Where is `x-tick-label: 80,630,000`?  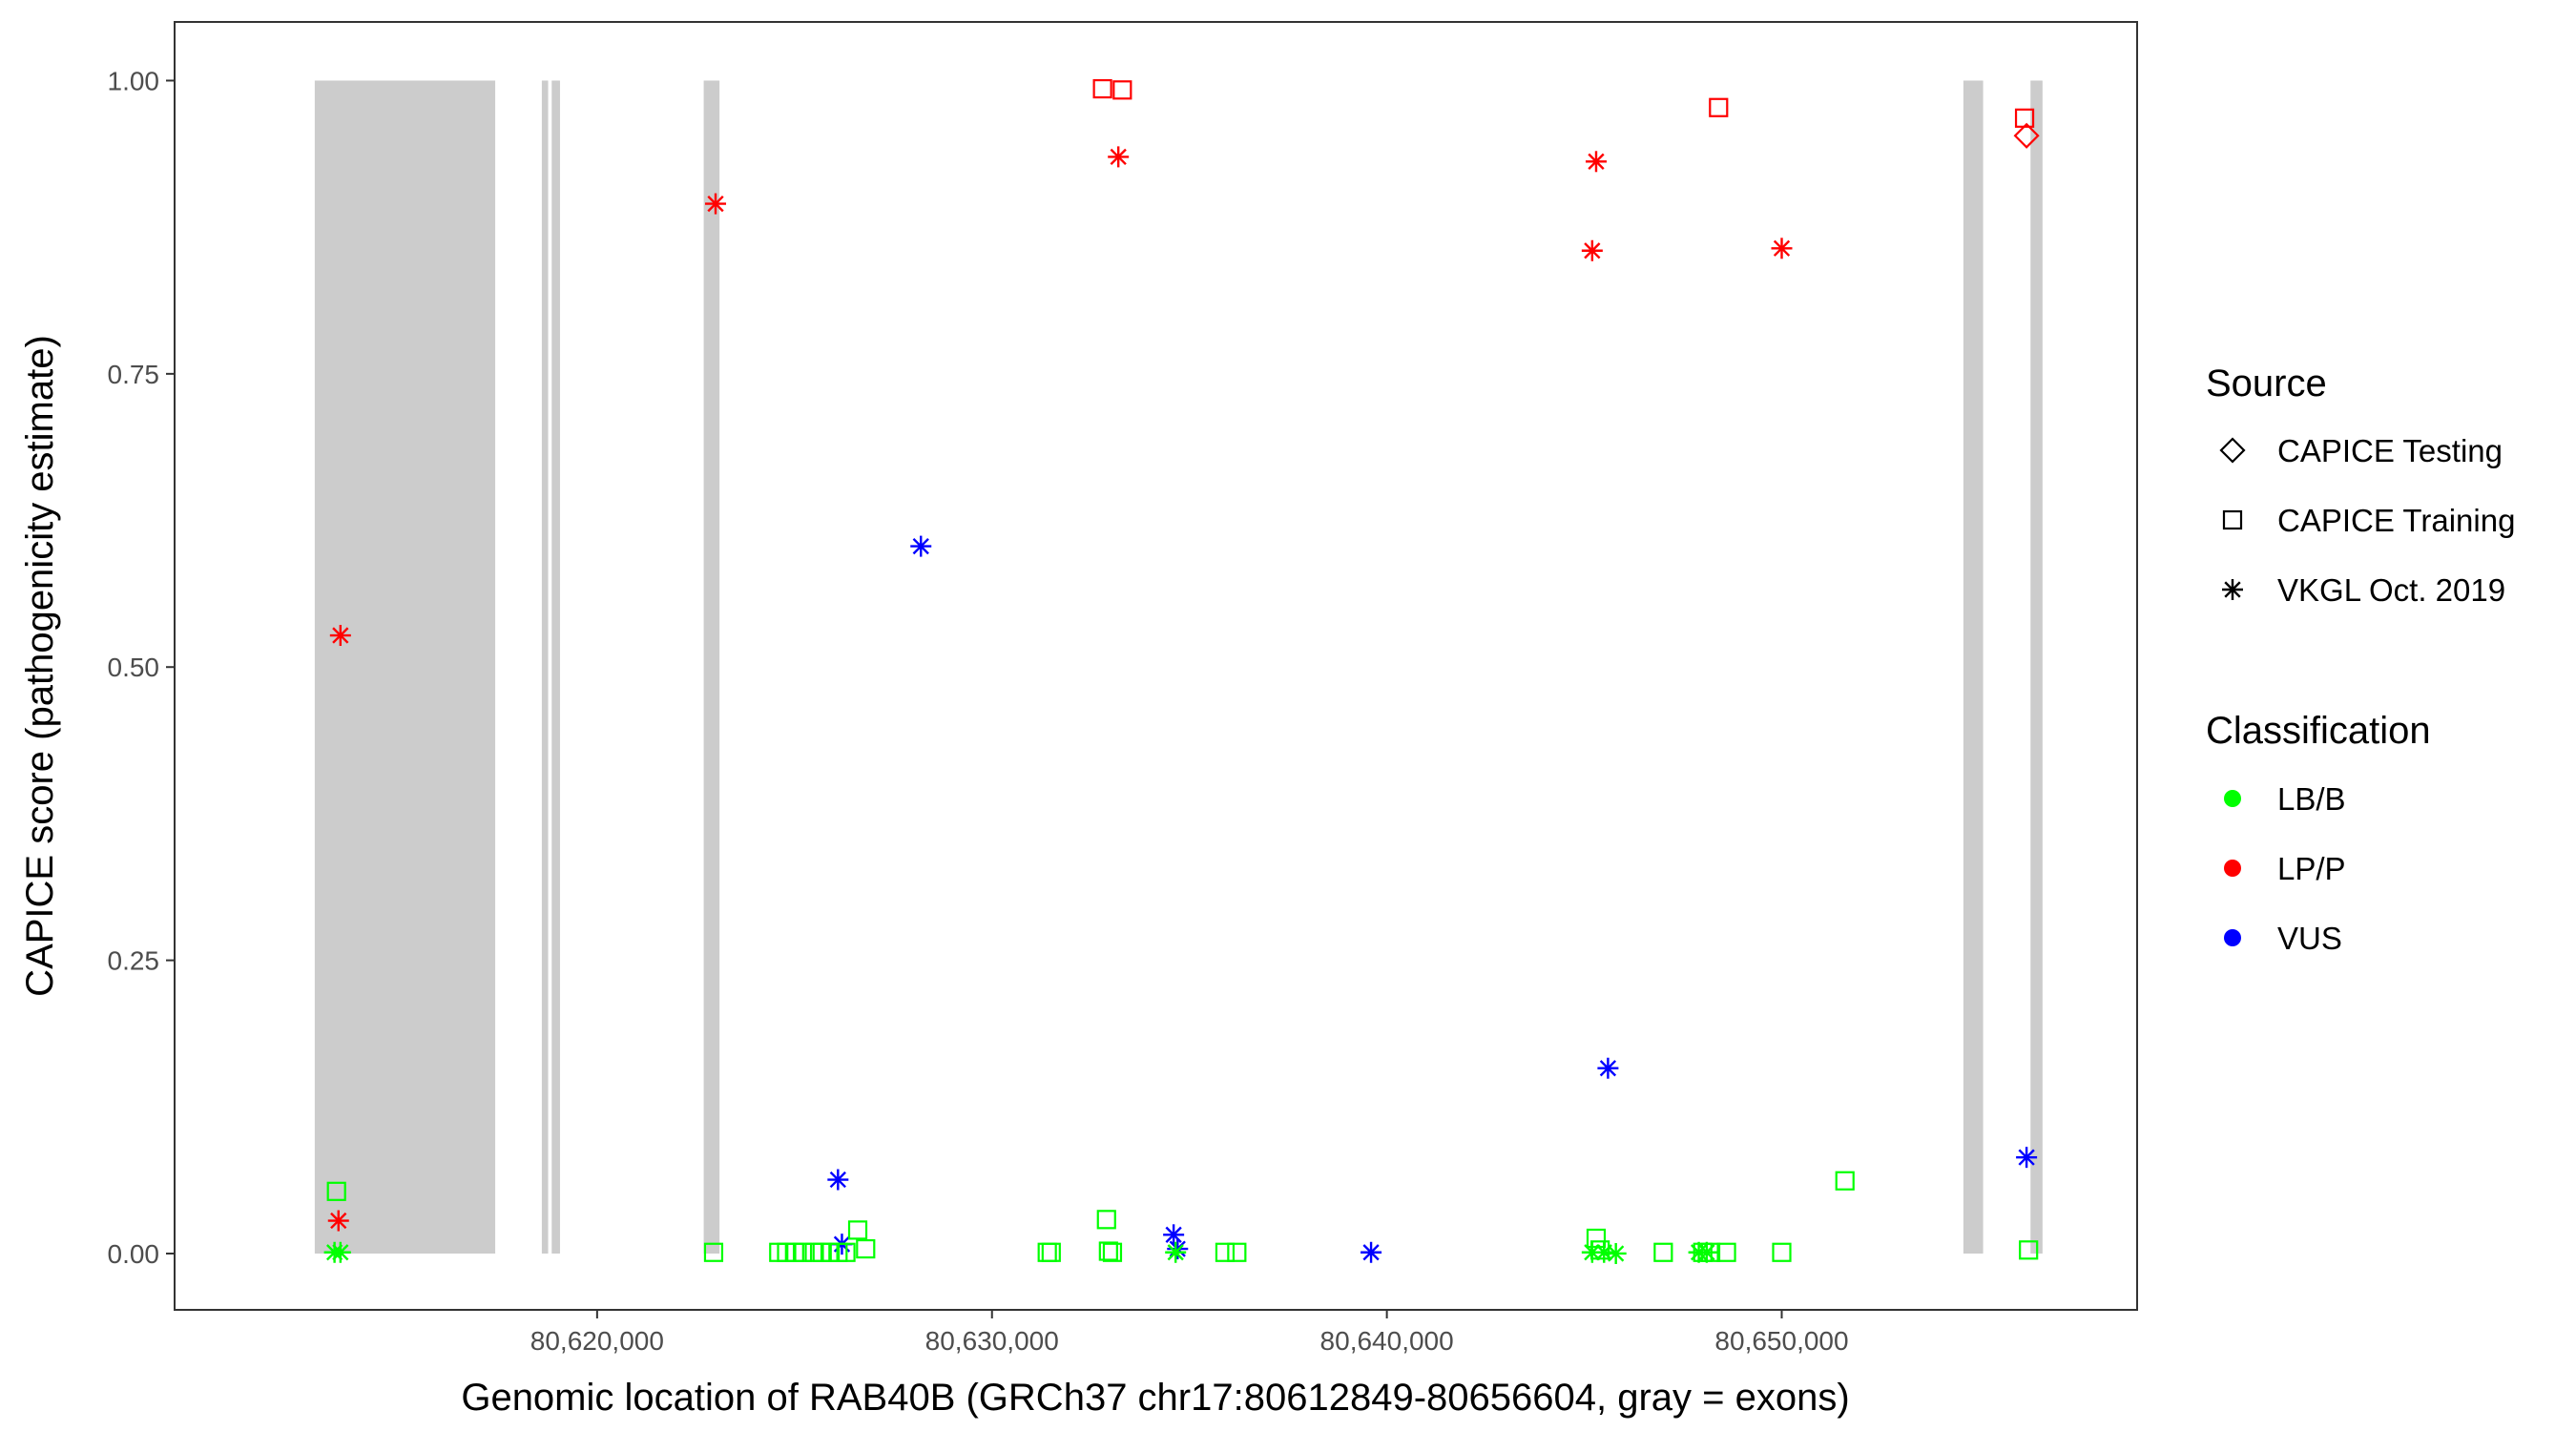
x-tick-label: 80,630,000 is located at coordinates (992, 1341).